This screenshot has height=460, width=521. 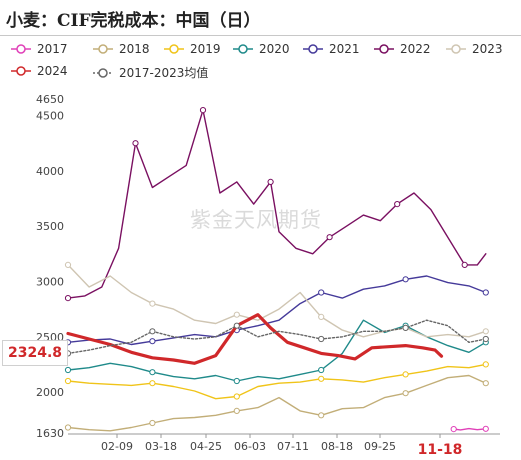 I want to click on x-tick-label: 06-03, so click(x=250, y=446).